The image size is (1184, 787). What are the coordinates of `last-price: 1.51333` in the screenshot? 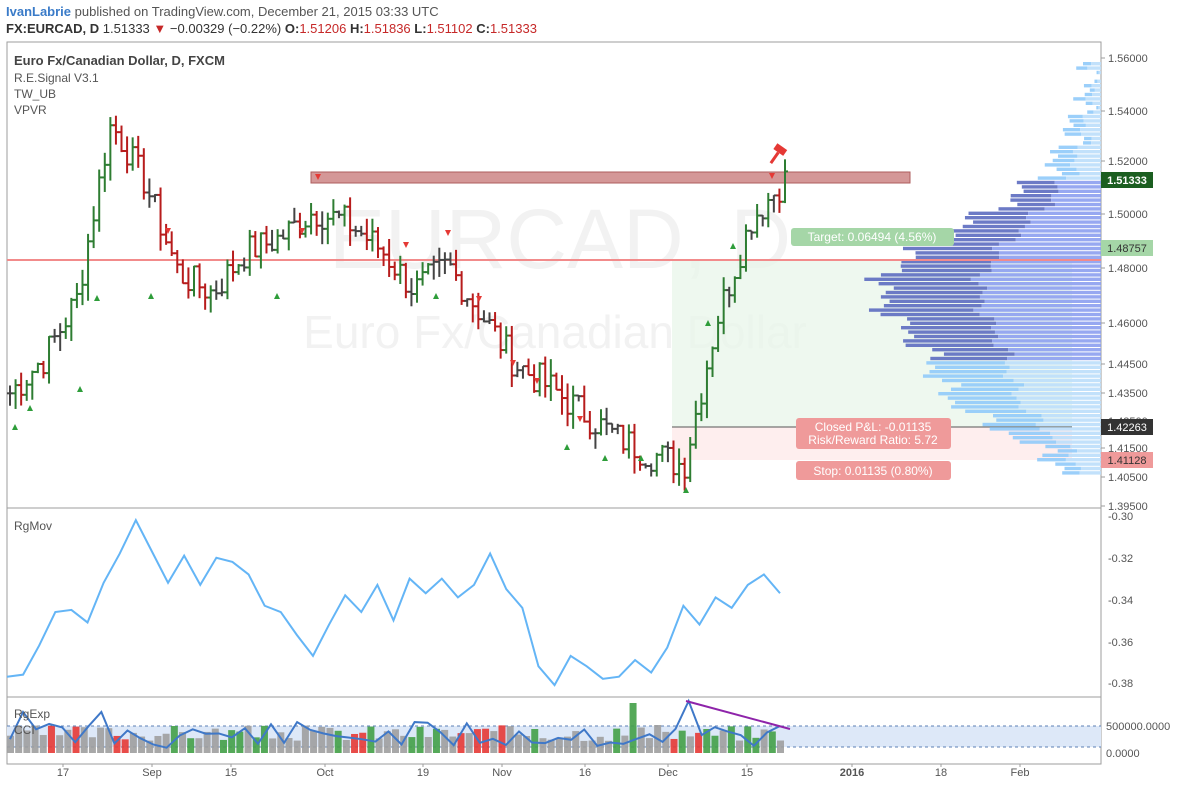 It's located at (126, 28).